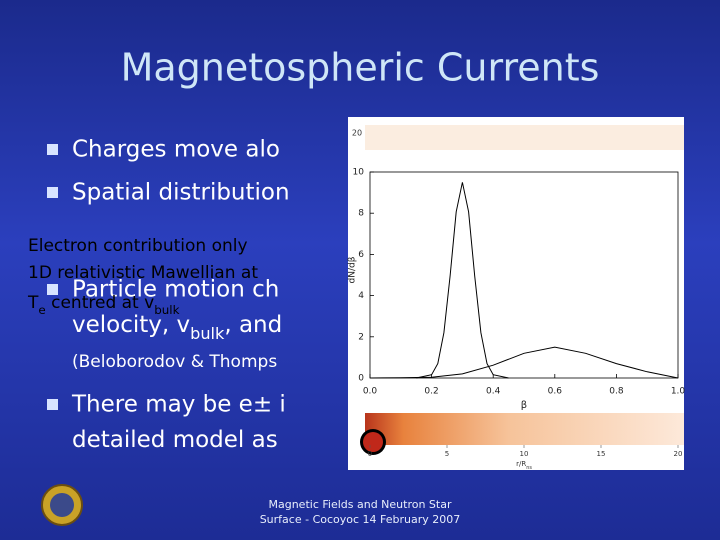 This screenshot has height=540, width=720. I want to click on x-axis-label: β, so click(524, 405).